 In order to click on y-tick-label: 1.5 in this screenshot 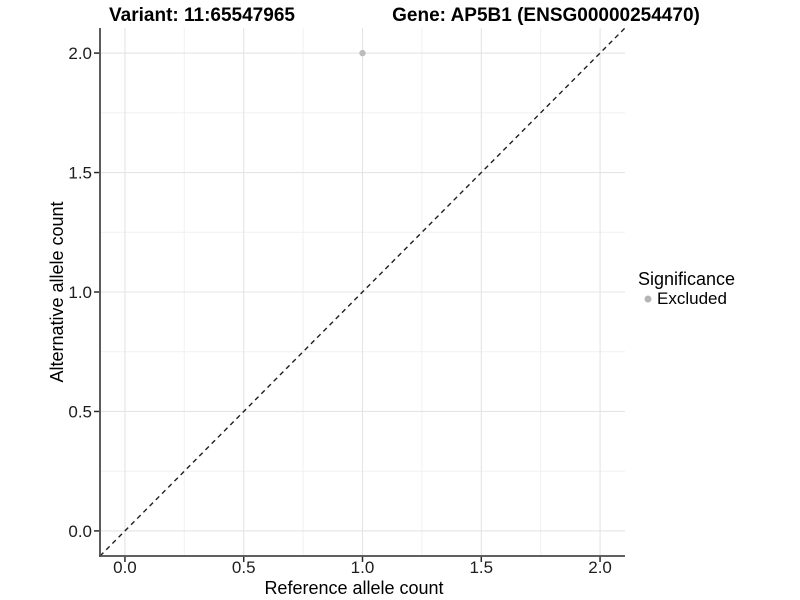, I will do `click(80, 173)`.